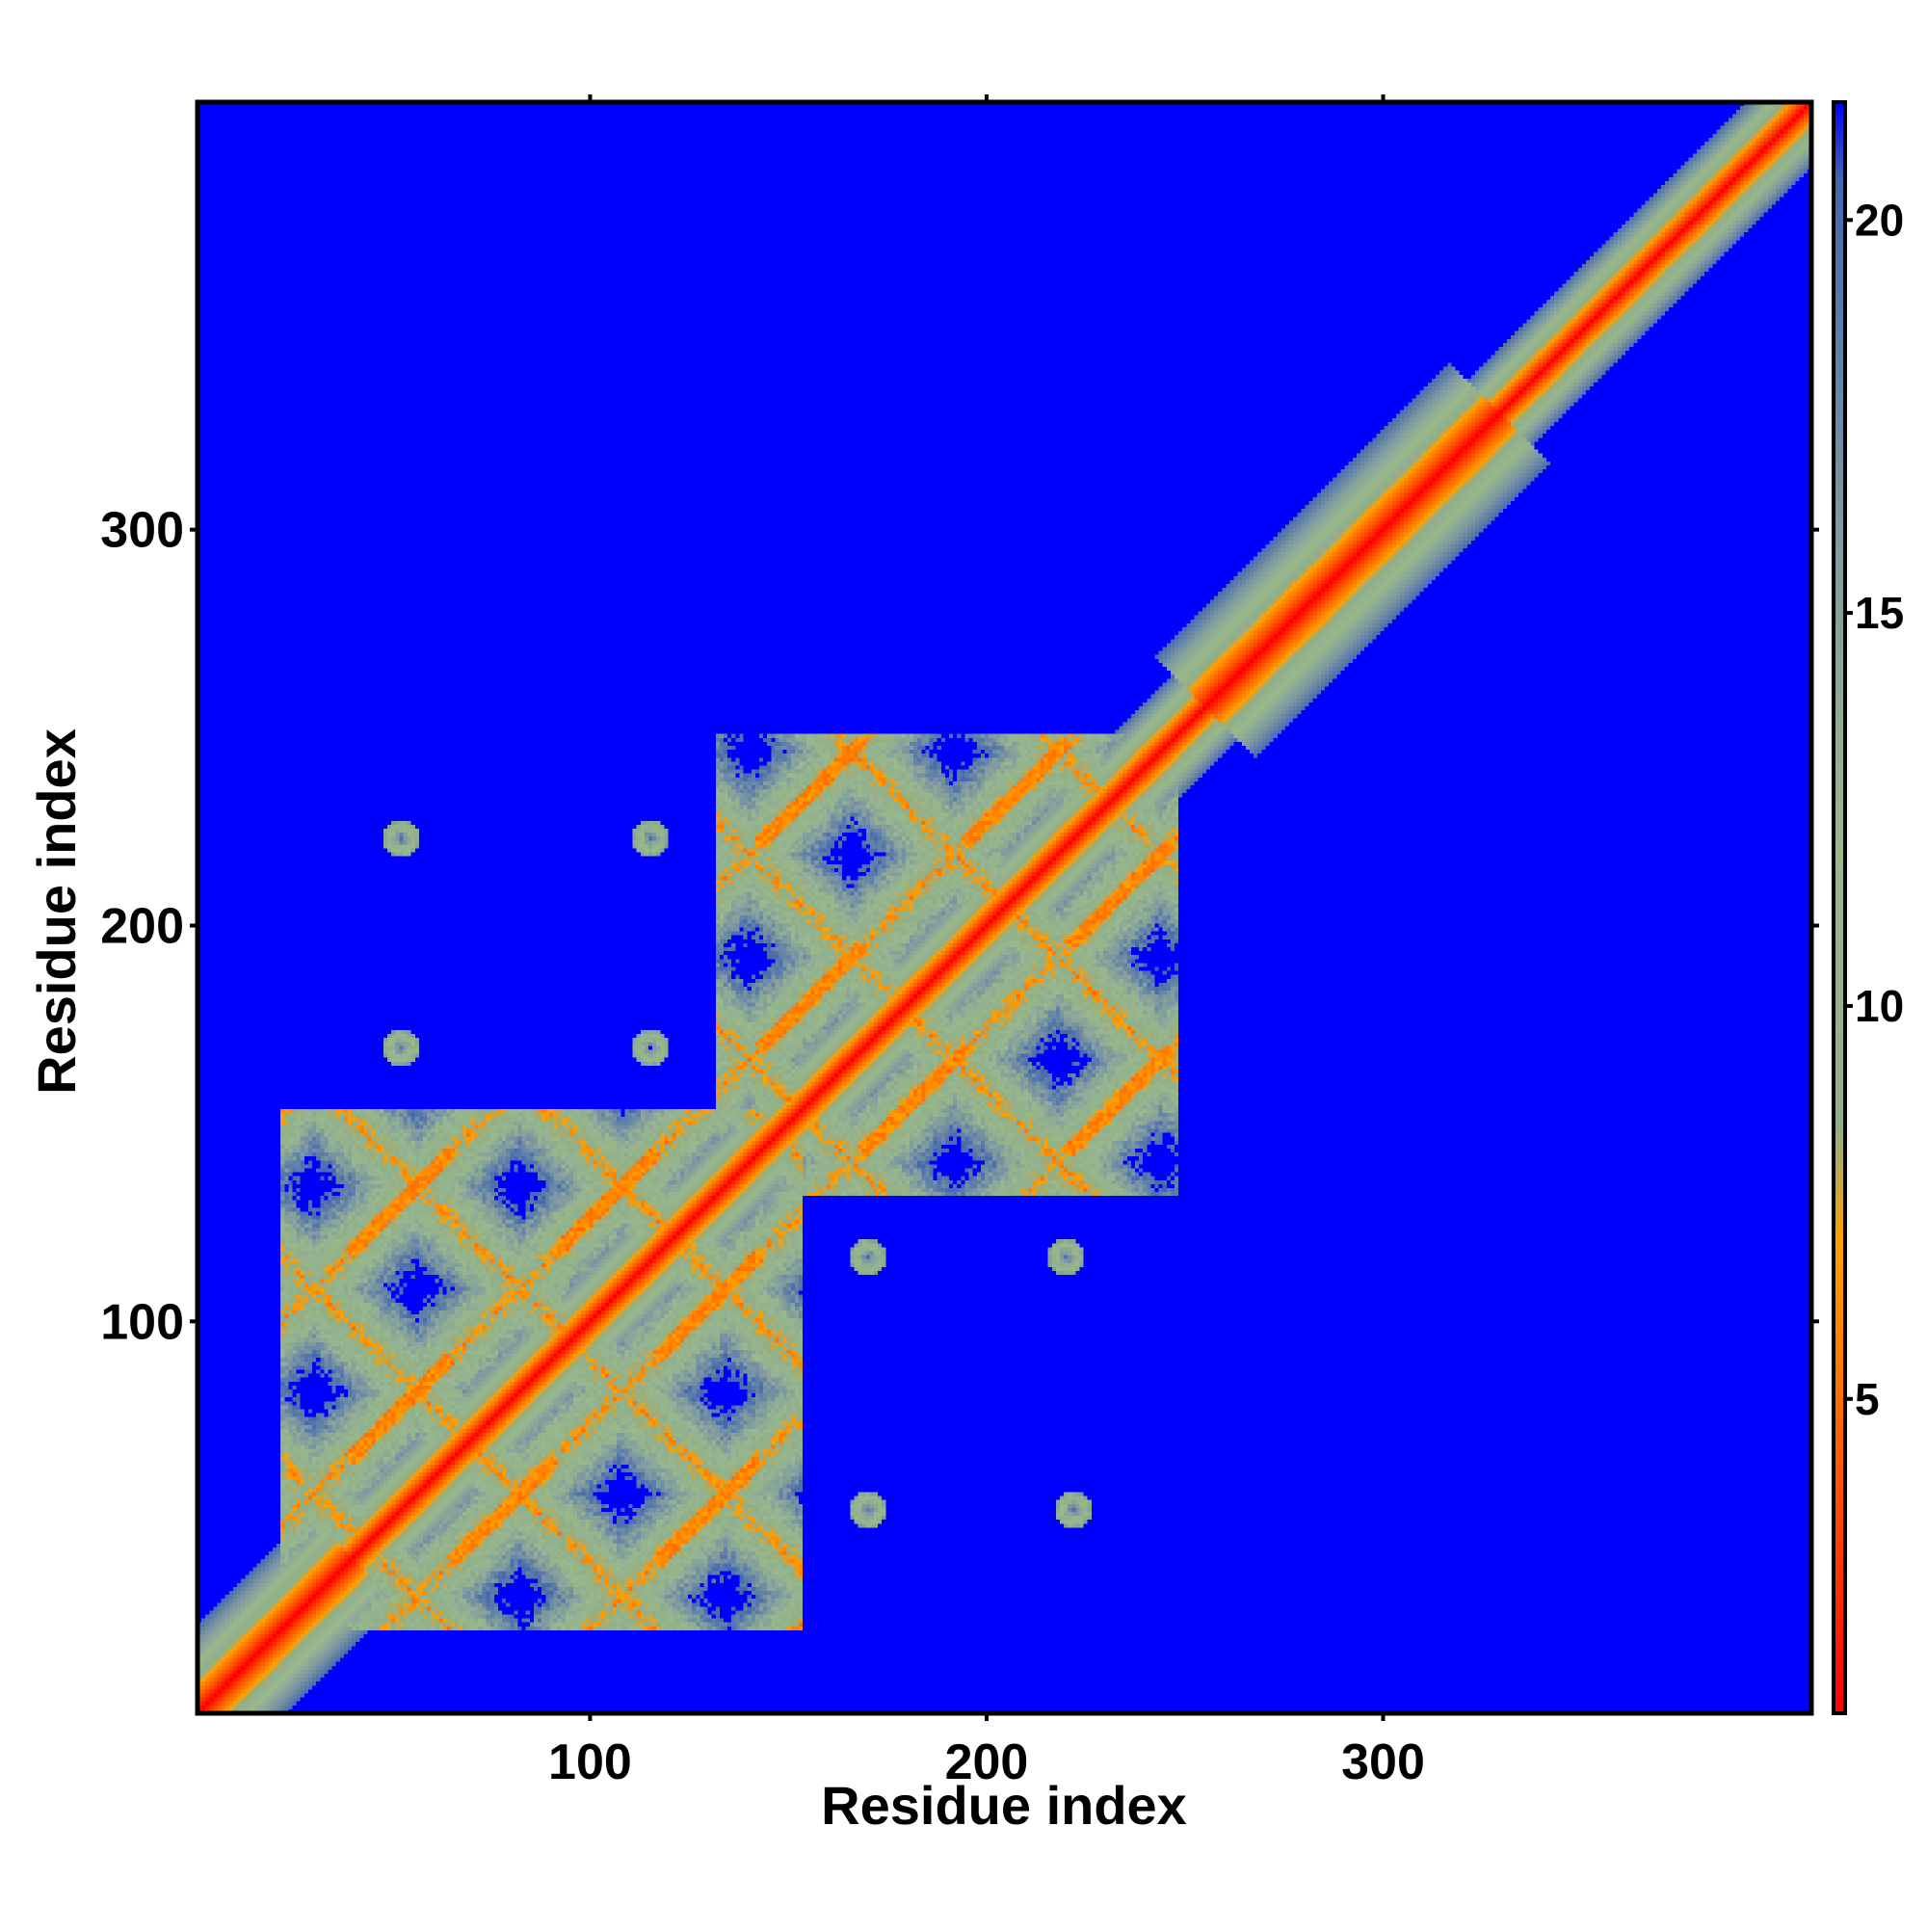 The image size is (1927, 1932). I want to click on x-tick-label: 200, so click(987, 1762).